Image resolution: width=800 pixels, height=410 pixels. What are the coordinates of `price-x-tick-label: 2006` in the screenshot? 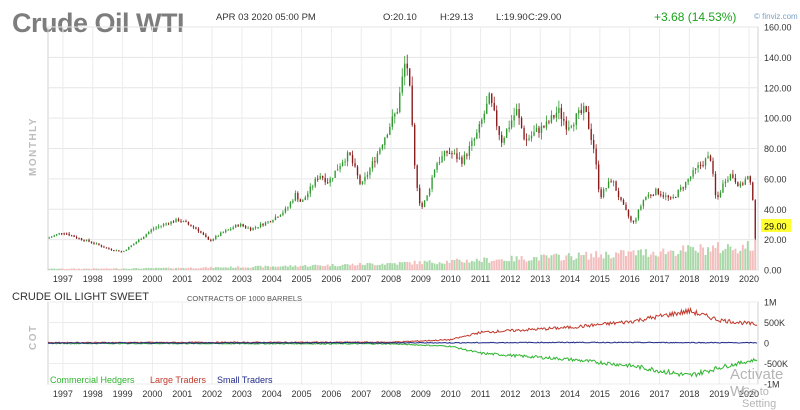 It's located at (331, 279).